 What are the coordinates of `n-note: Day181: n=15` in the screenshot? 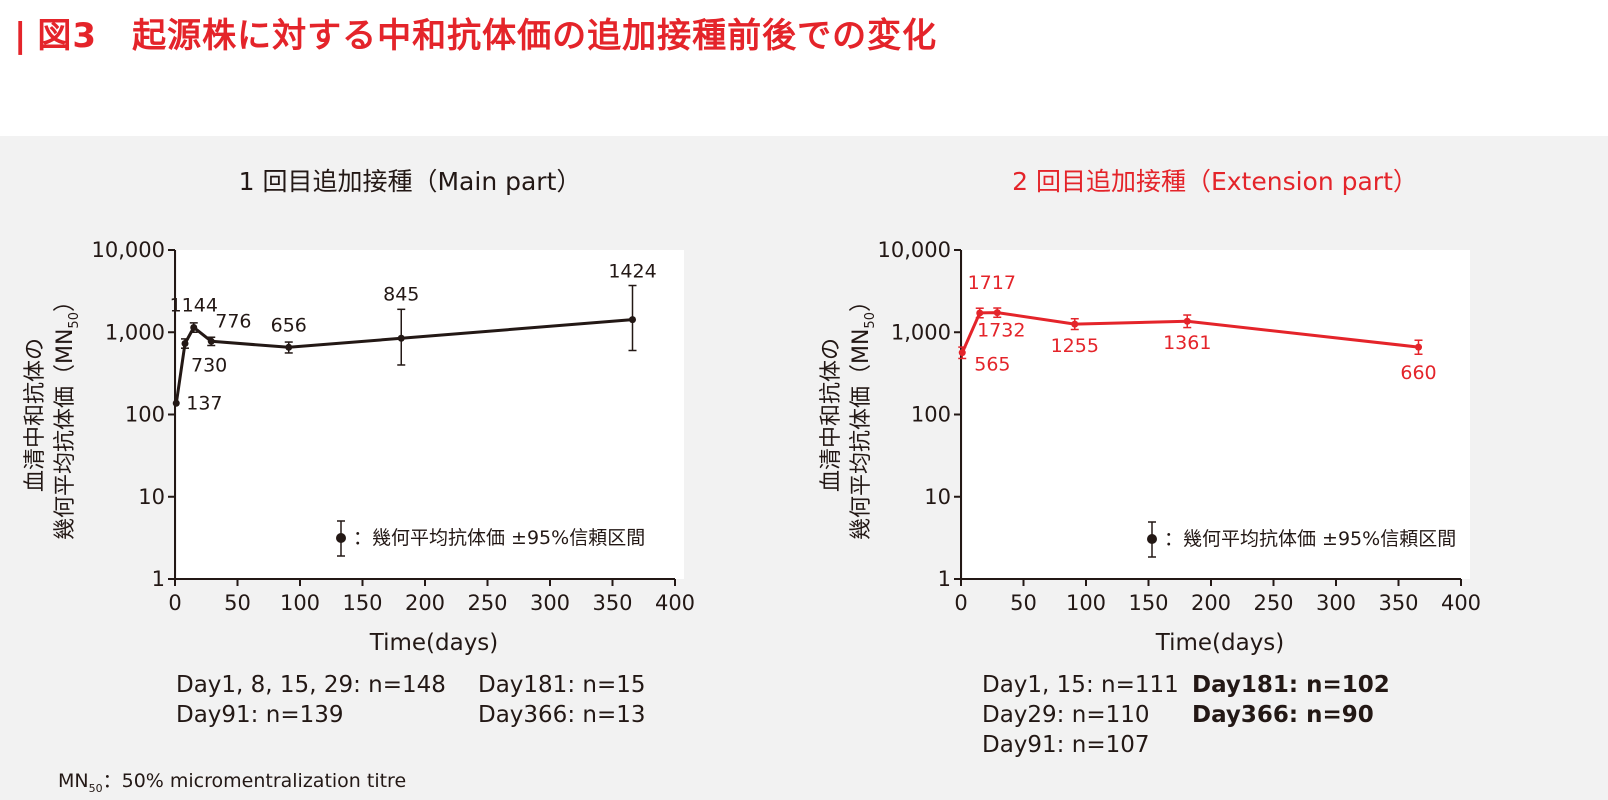 It's located at (562, 685).